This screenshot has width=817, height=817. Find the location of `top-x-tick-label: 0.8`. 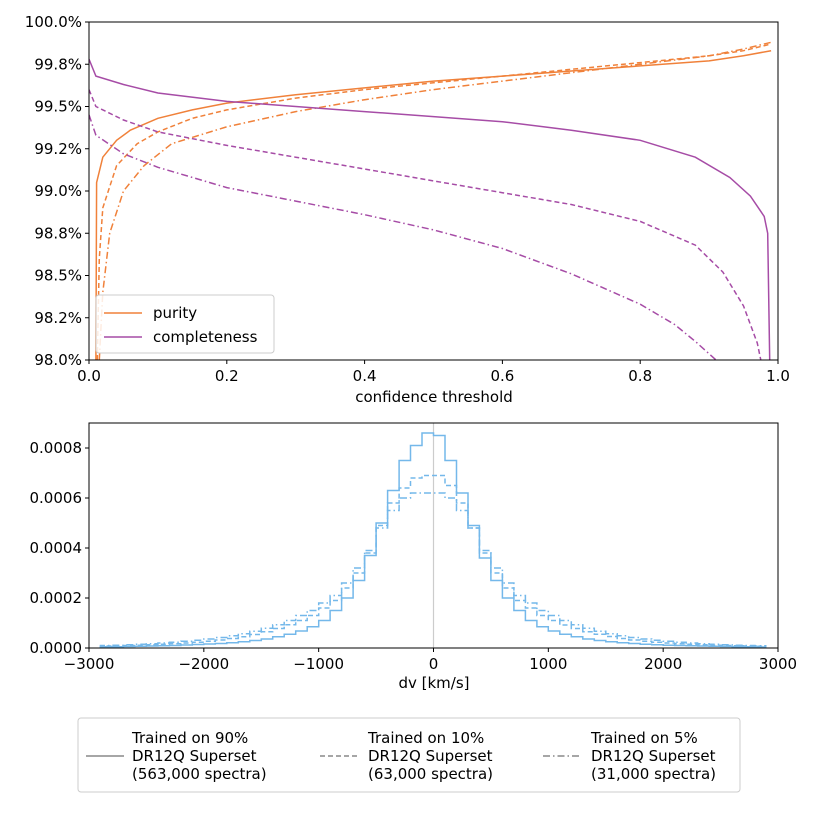

top-x-tick-label: 0.8 is located at coordinates (640, 376).